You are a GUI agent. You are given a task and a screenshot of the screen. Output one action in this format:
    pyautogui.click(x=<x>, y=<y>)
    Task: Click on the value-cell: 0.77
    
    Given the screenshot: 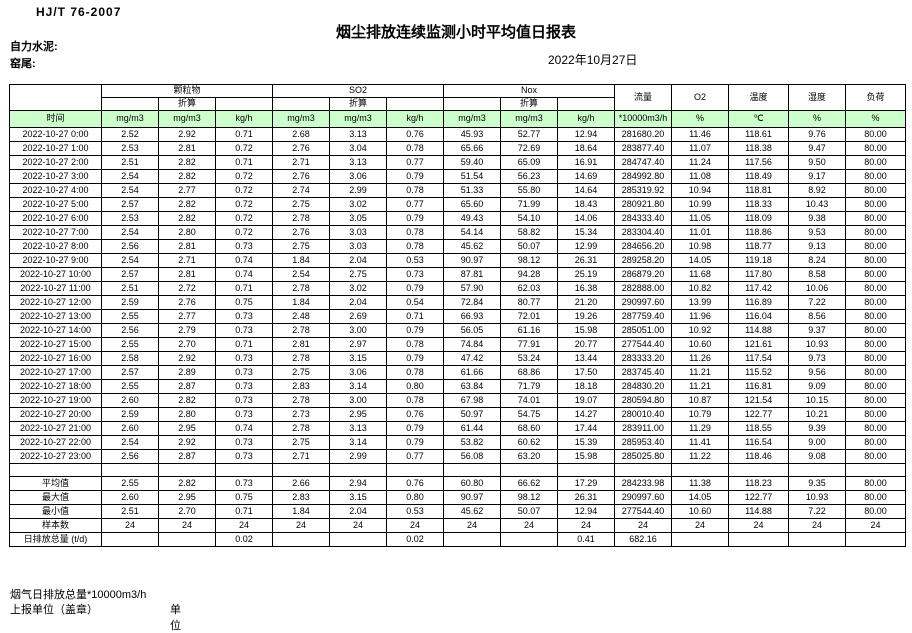 What is the action you would take?
    pyautogui.click(x=415, y=456)
    